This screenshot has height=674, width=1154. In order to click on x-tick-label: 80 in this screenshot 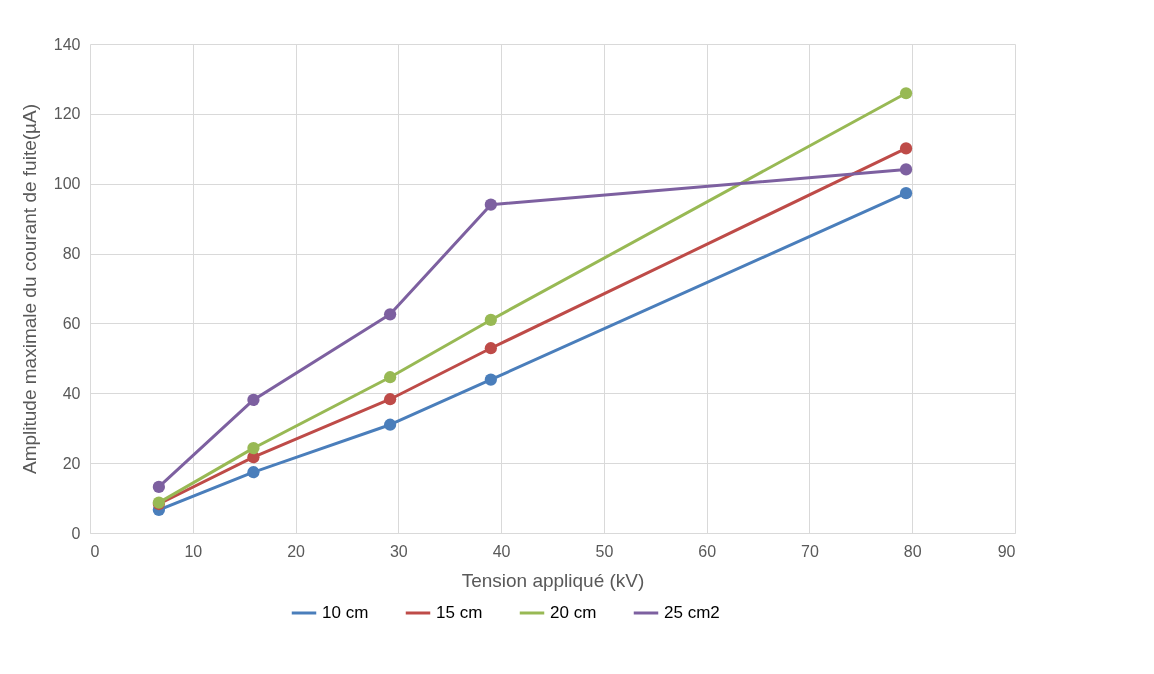, I will do `click(912, 551)`.